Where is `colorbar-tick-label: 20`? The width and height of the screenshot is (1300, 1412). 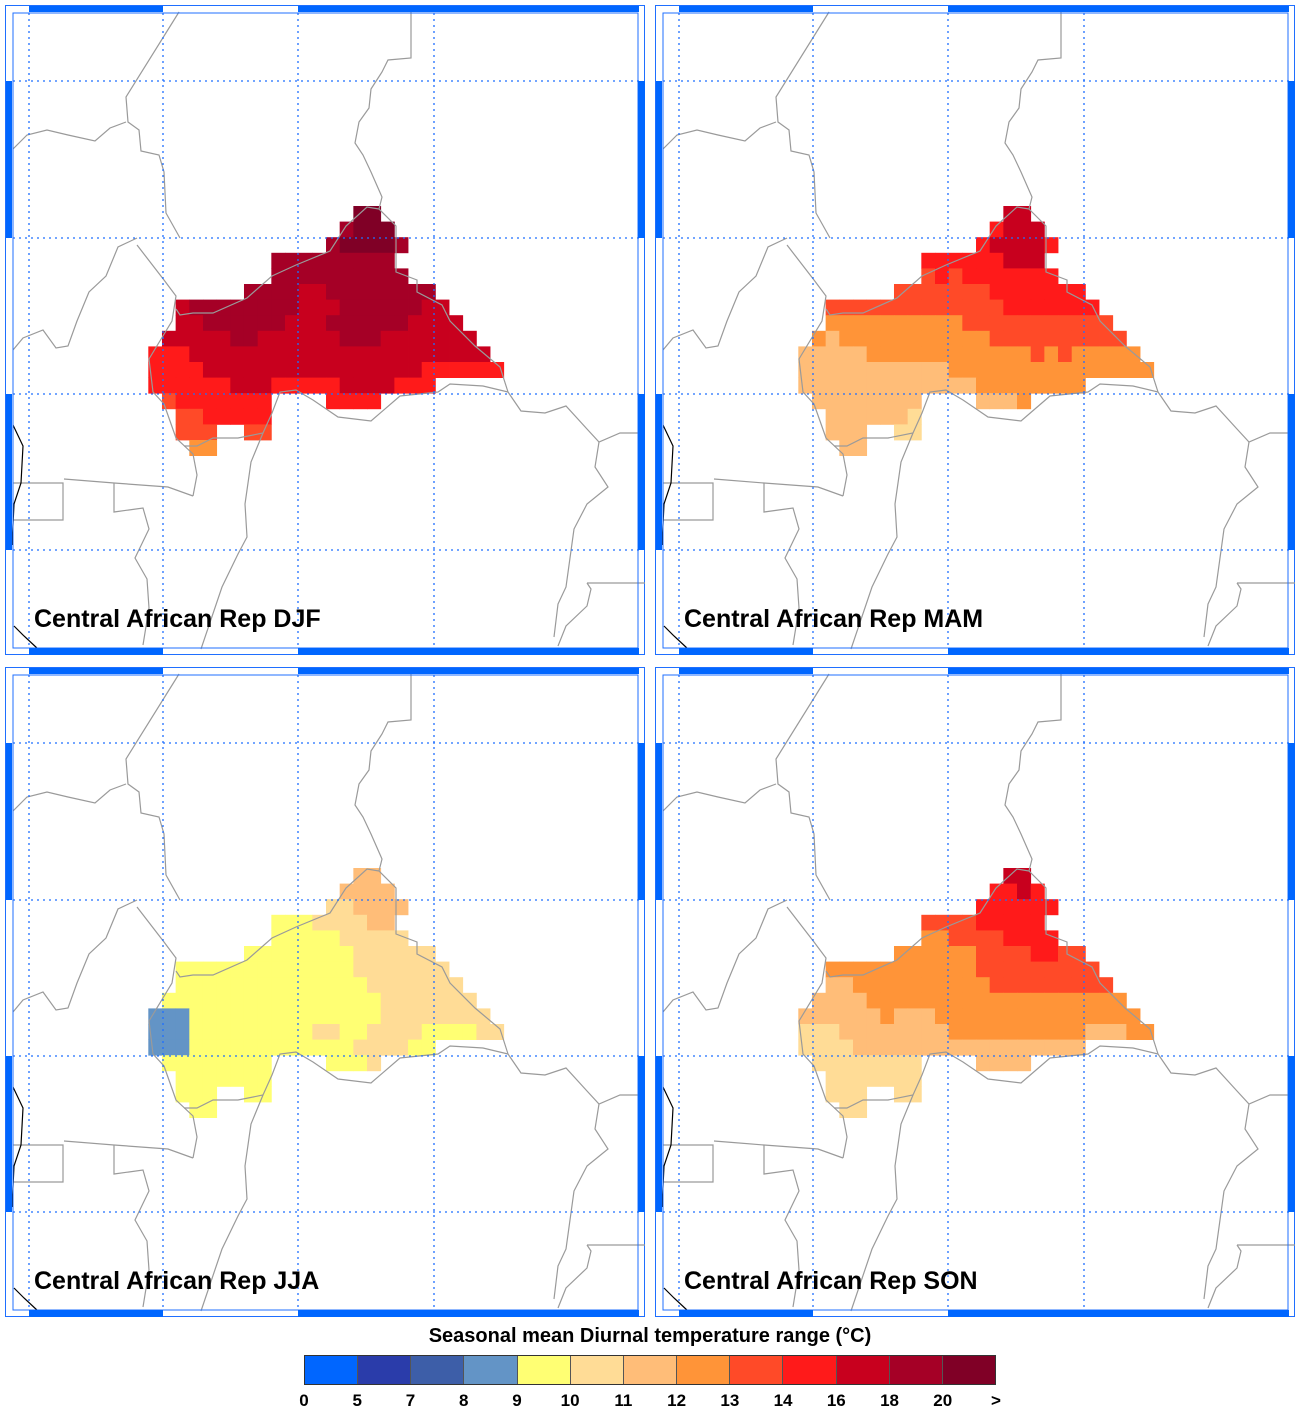
colorbar-tick-label: 20 is located at coordinates (943, 1400).